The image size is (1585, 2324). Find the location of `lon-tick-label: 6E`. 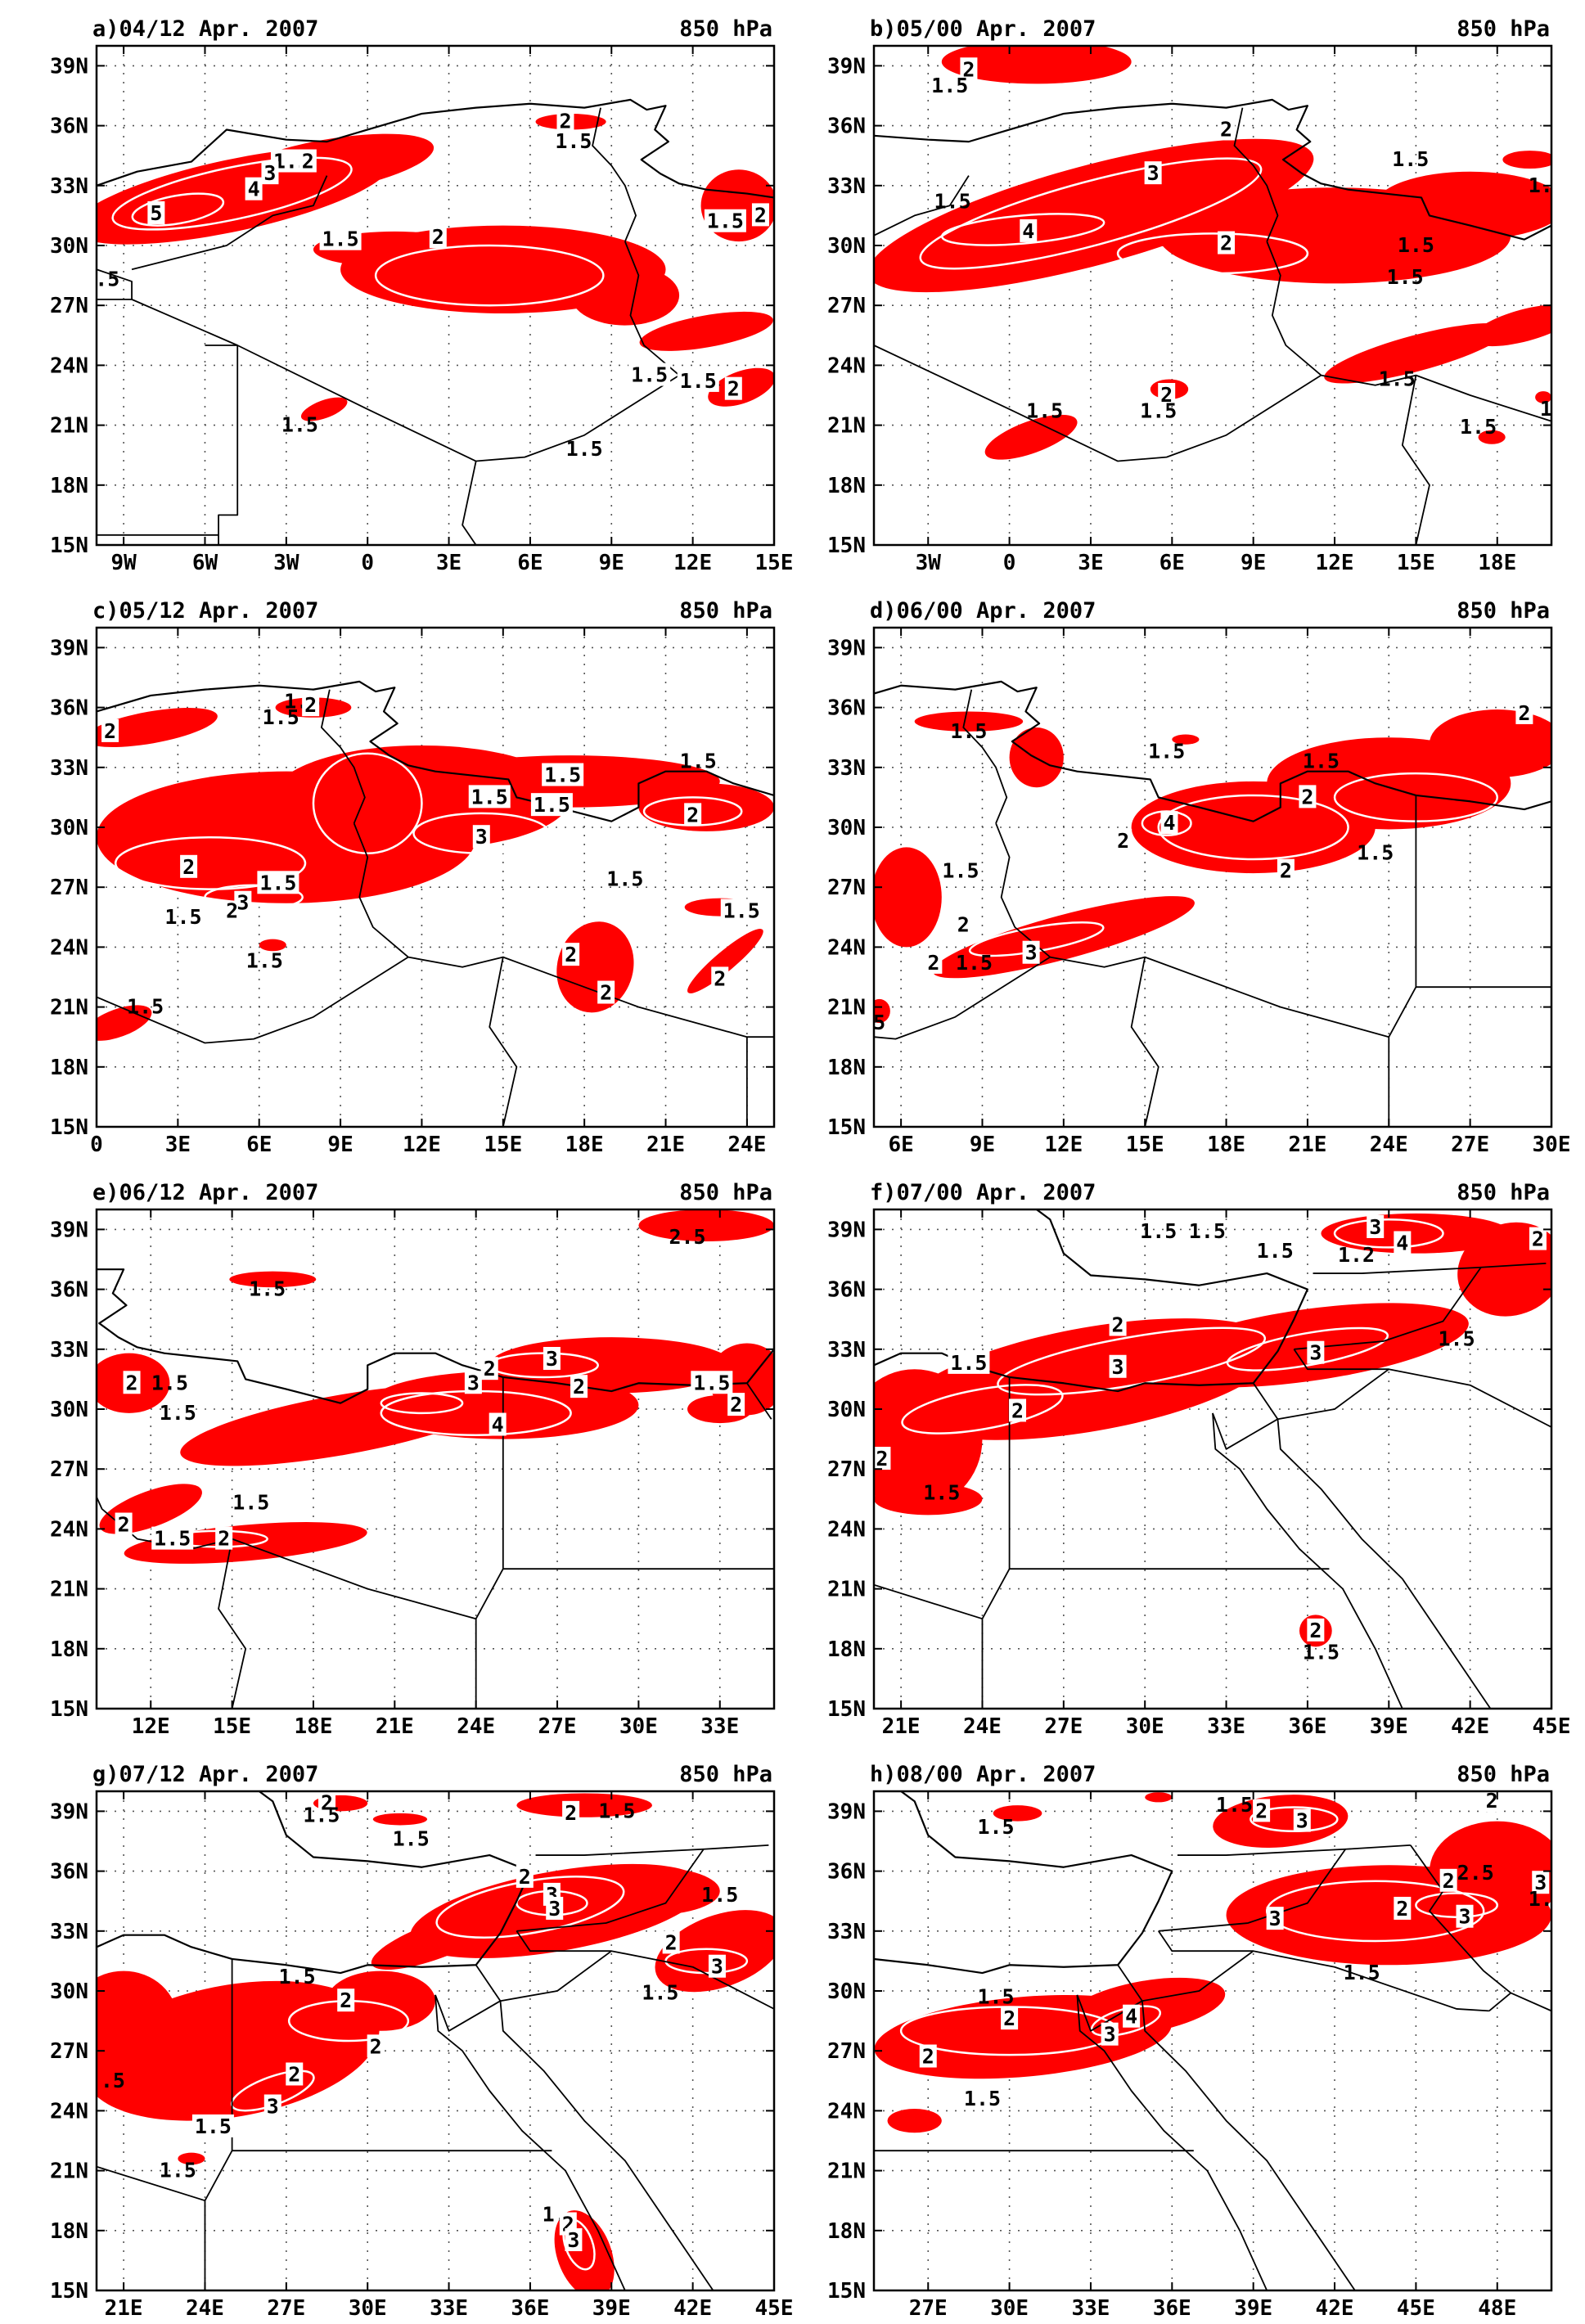

lon-tick-label: 6E is located at coordinates (901, 1145).